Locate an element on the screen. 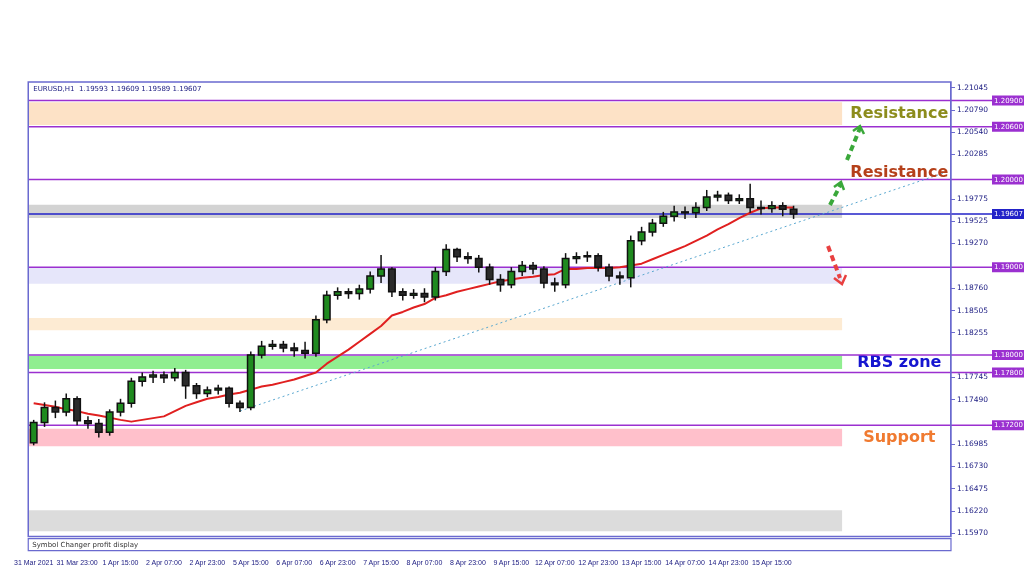 The image size is (1024, 587). band-label: Resistance is located at coordinates (899, 112).